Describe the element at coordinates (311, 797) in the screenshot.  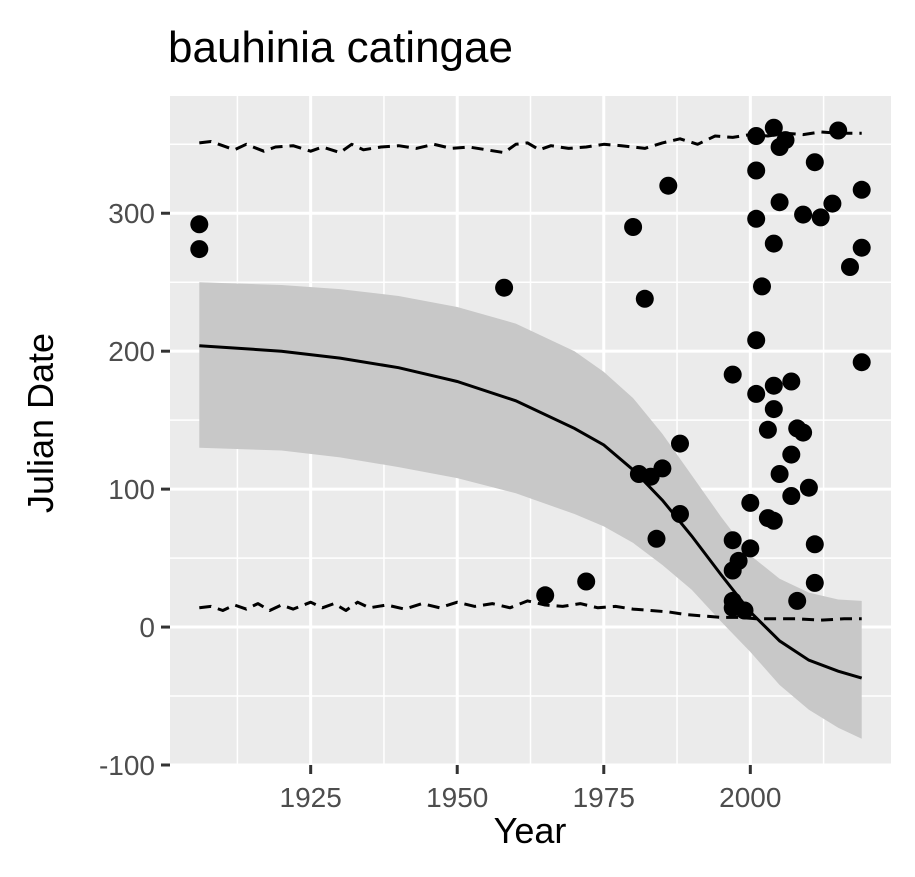
I see `x-tick-label: 1925` at that location.